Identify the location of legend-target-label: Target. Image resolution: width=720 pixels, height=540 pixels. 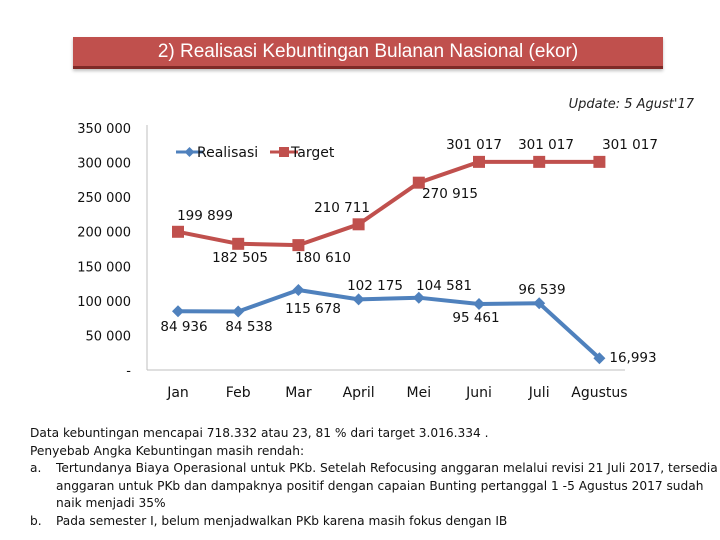
(312, 153).